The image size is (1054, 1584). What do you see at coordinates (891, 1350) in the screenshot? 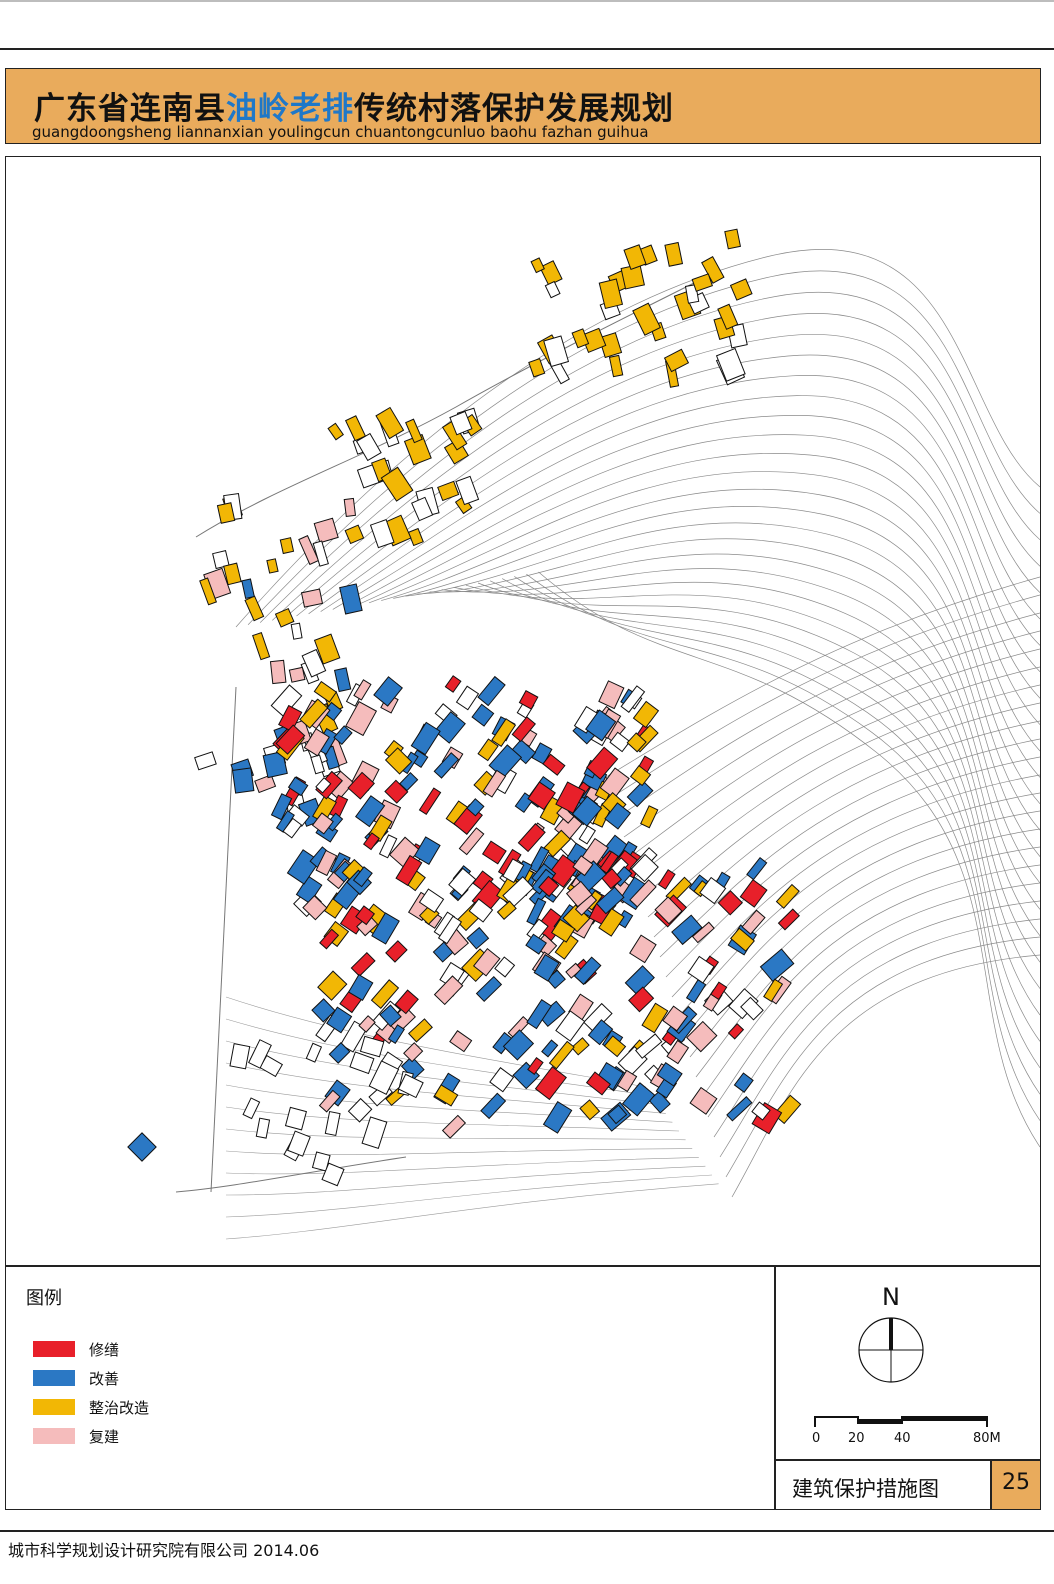
I see `compass-icon` at bounding box center [891, 1350].